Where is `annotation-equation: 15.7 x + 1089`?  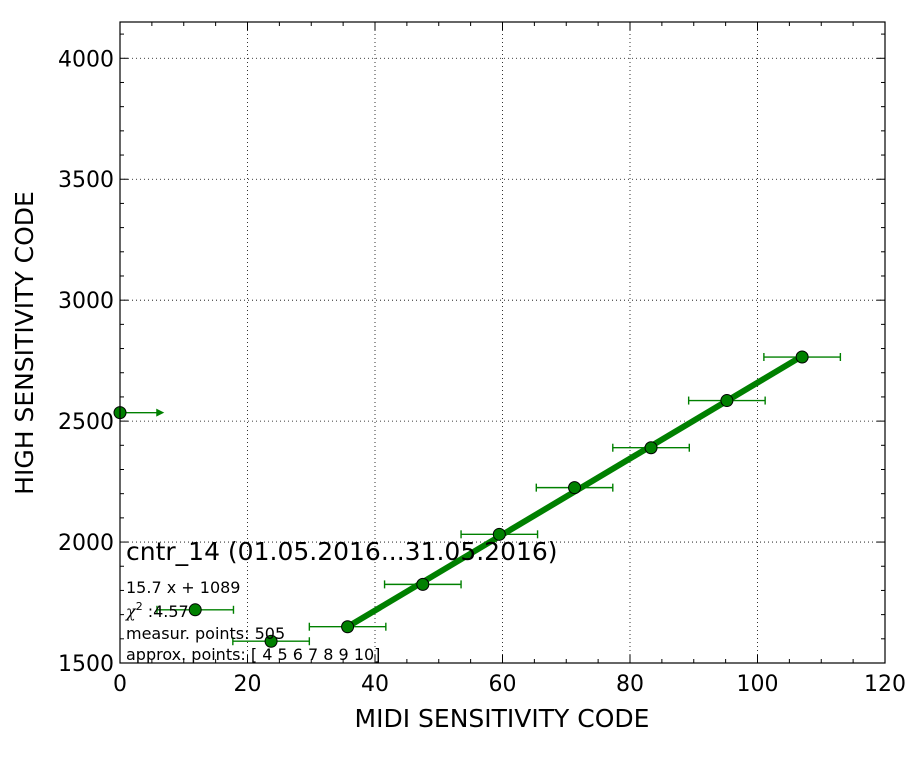
annotation-equation: 15.7 x + 1089 is located at coordinates (183, 587).